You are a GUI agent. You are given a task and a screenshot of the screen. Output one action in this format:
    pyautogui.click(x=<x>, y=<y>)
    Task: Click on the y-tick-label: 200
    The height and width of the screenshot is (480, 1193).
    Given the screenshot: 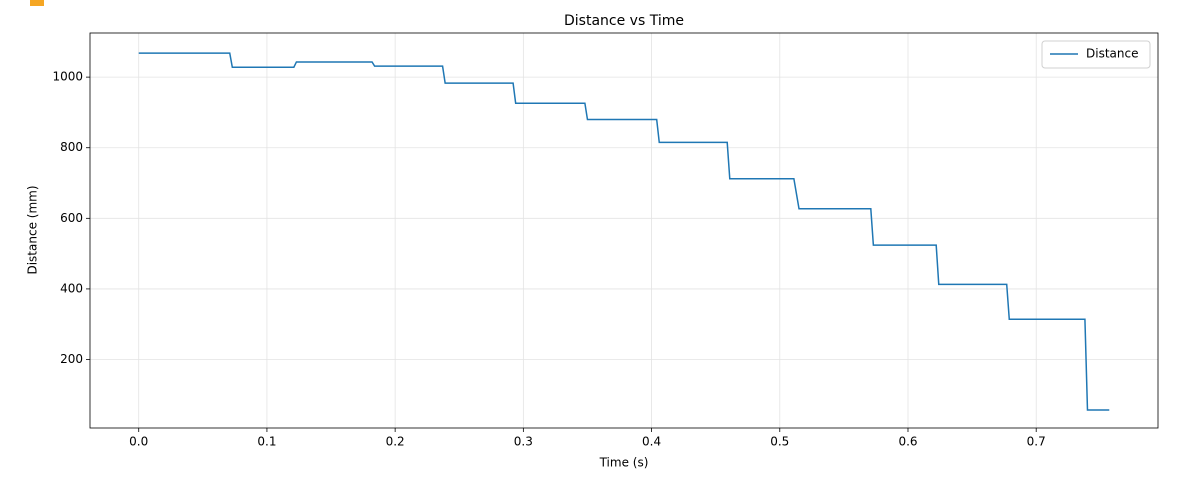 What is the action you would take?
    pyautogui.click(x=71, y=359)
    